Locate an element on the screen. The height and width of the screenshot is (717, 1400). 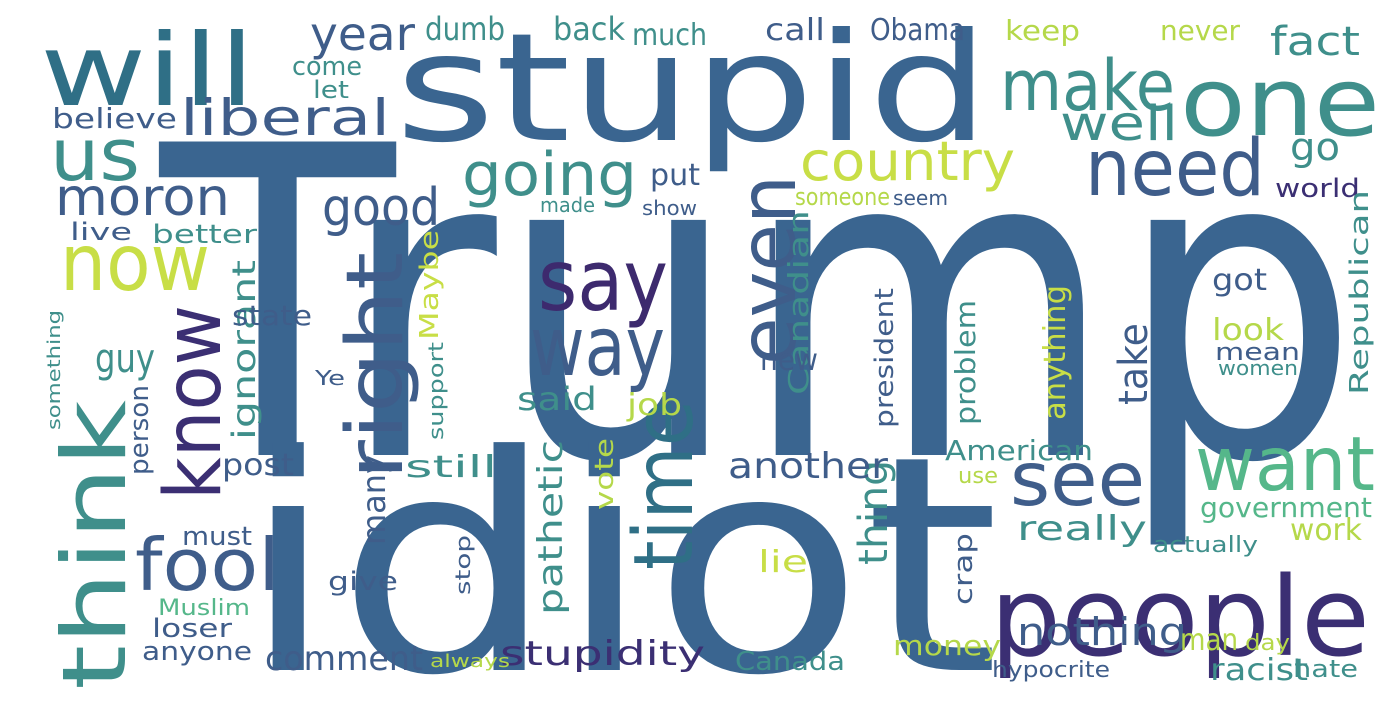
word-something: something is located at coordinates (54, 370).